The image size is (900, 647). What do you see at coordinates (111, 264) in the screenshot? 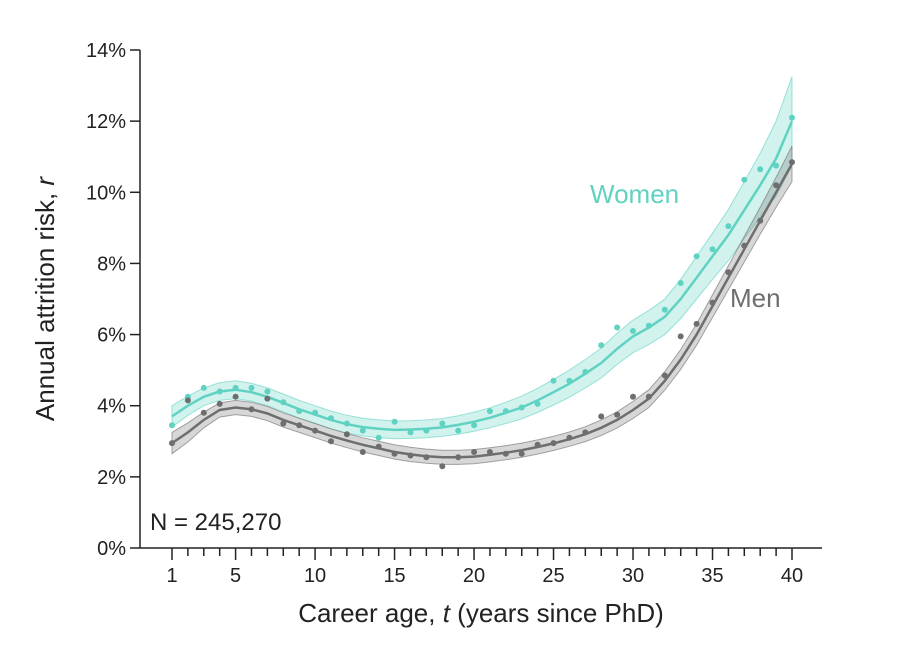
I see `y-tick-label: 8%` at bounding box center [111, 264].